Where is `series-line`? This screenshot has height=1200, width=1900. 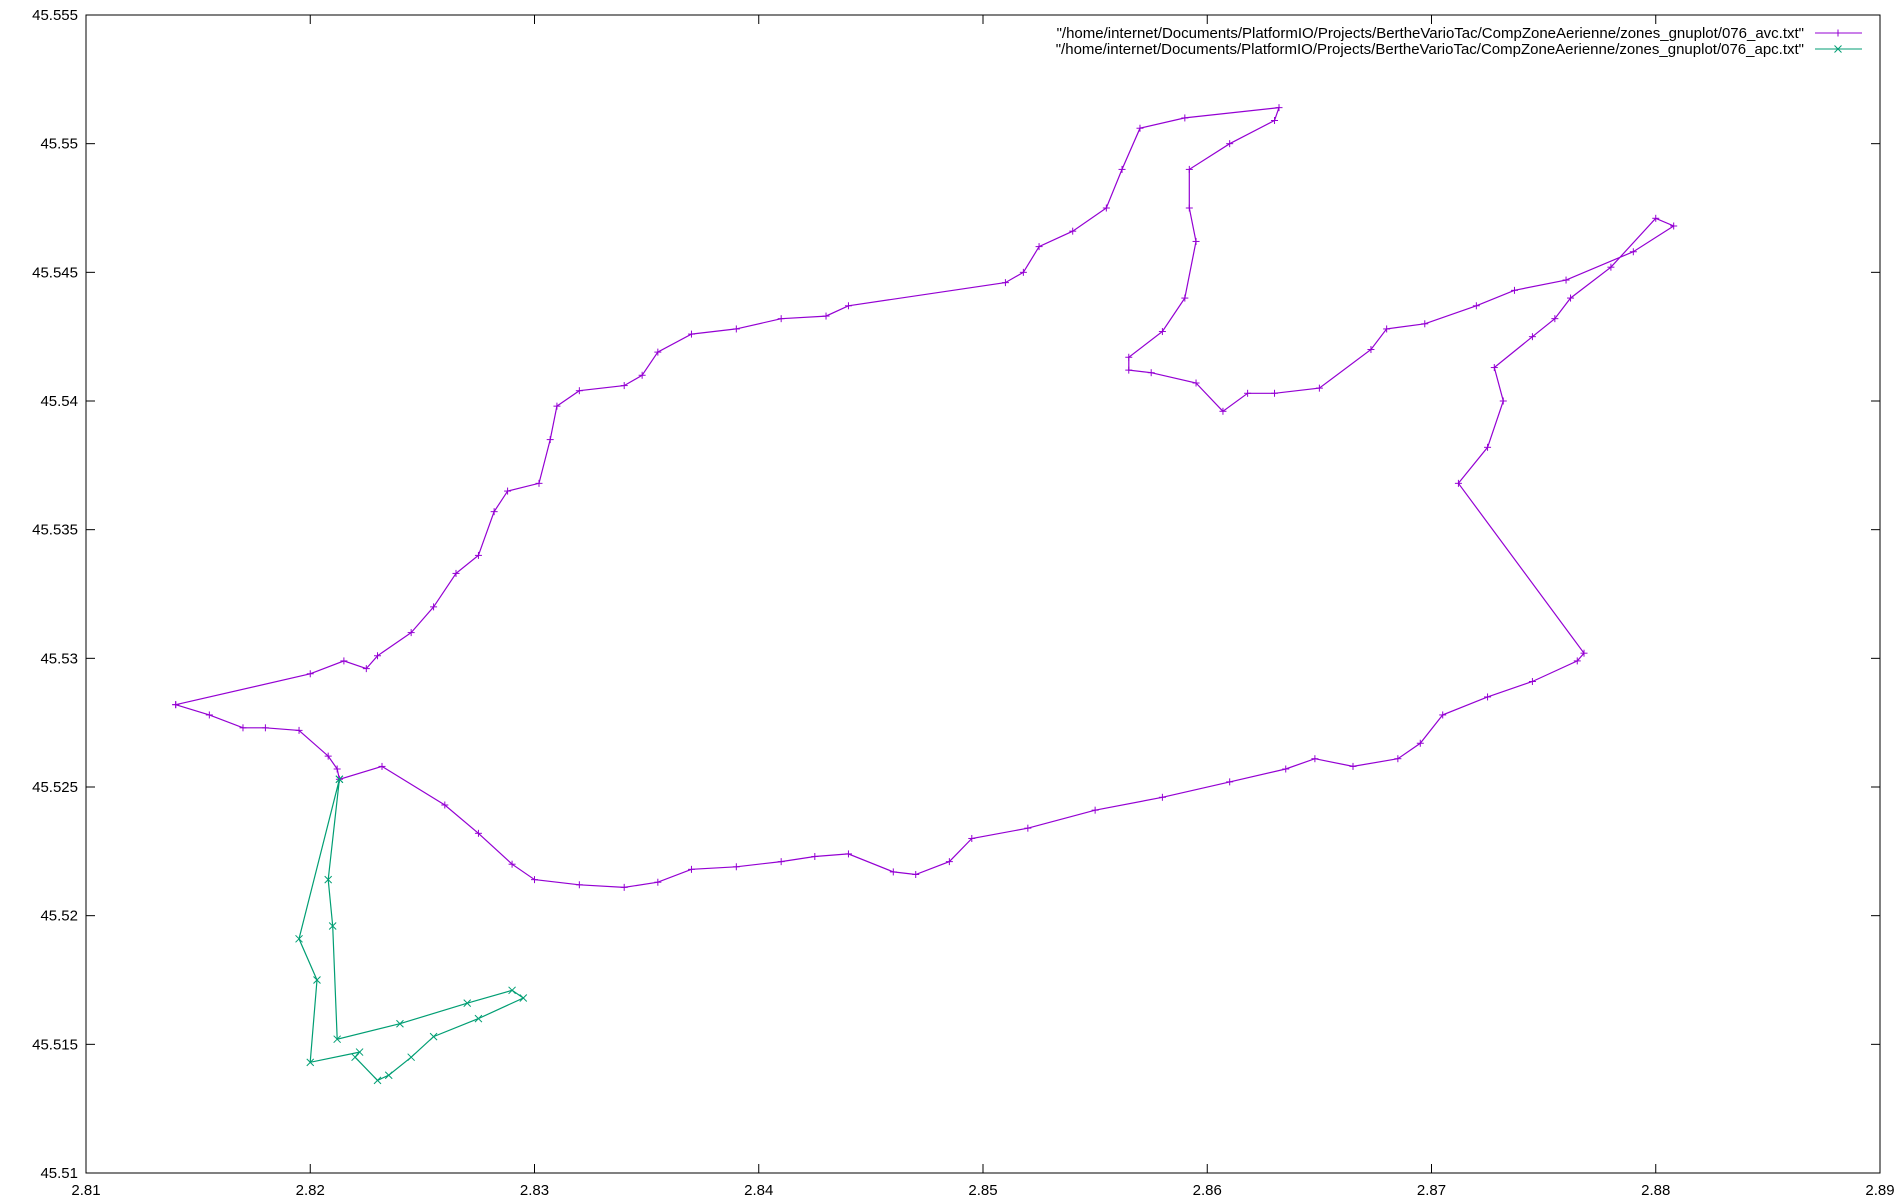 series-line is located at coordinates (411, 930).